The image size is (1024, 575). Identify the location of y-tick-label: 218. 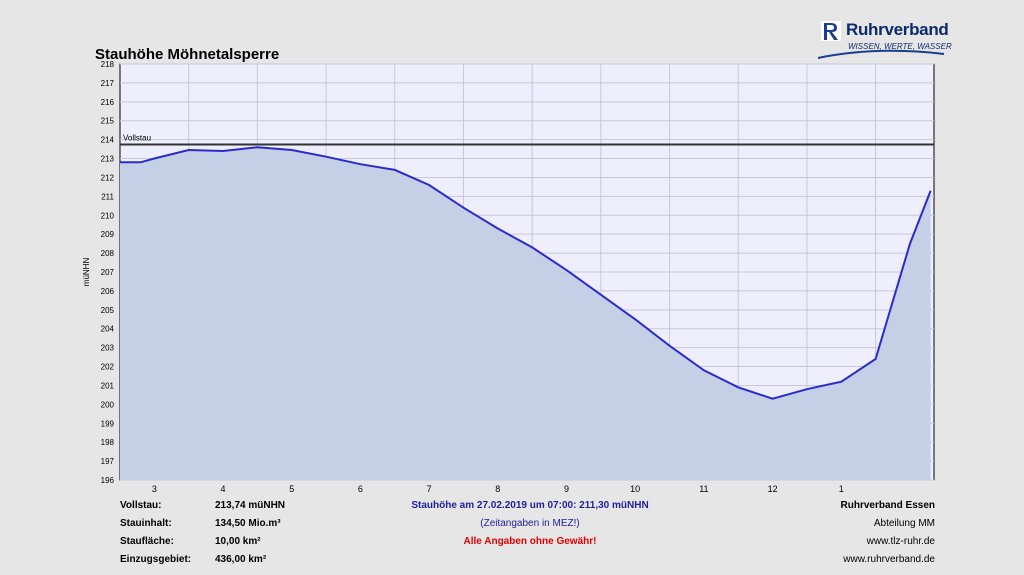
(108, 64).